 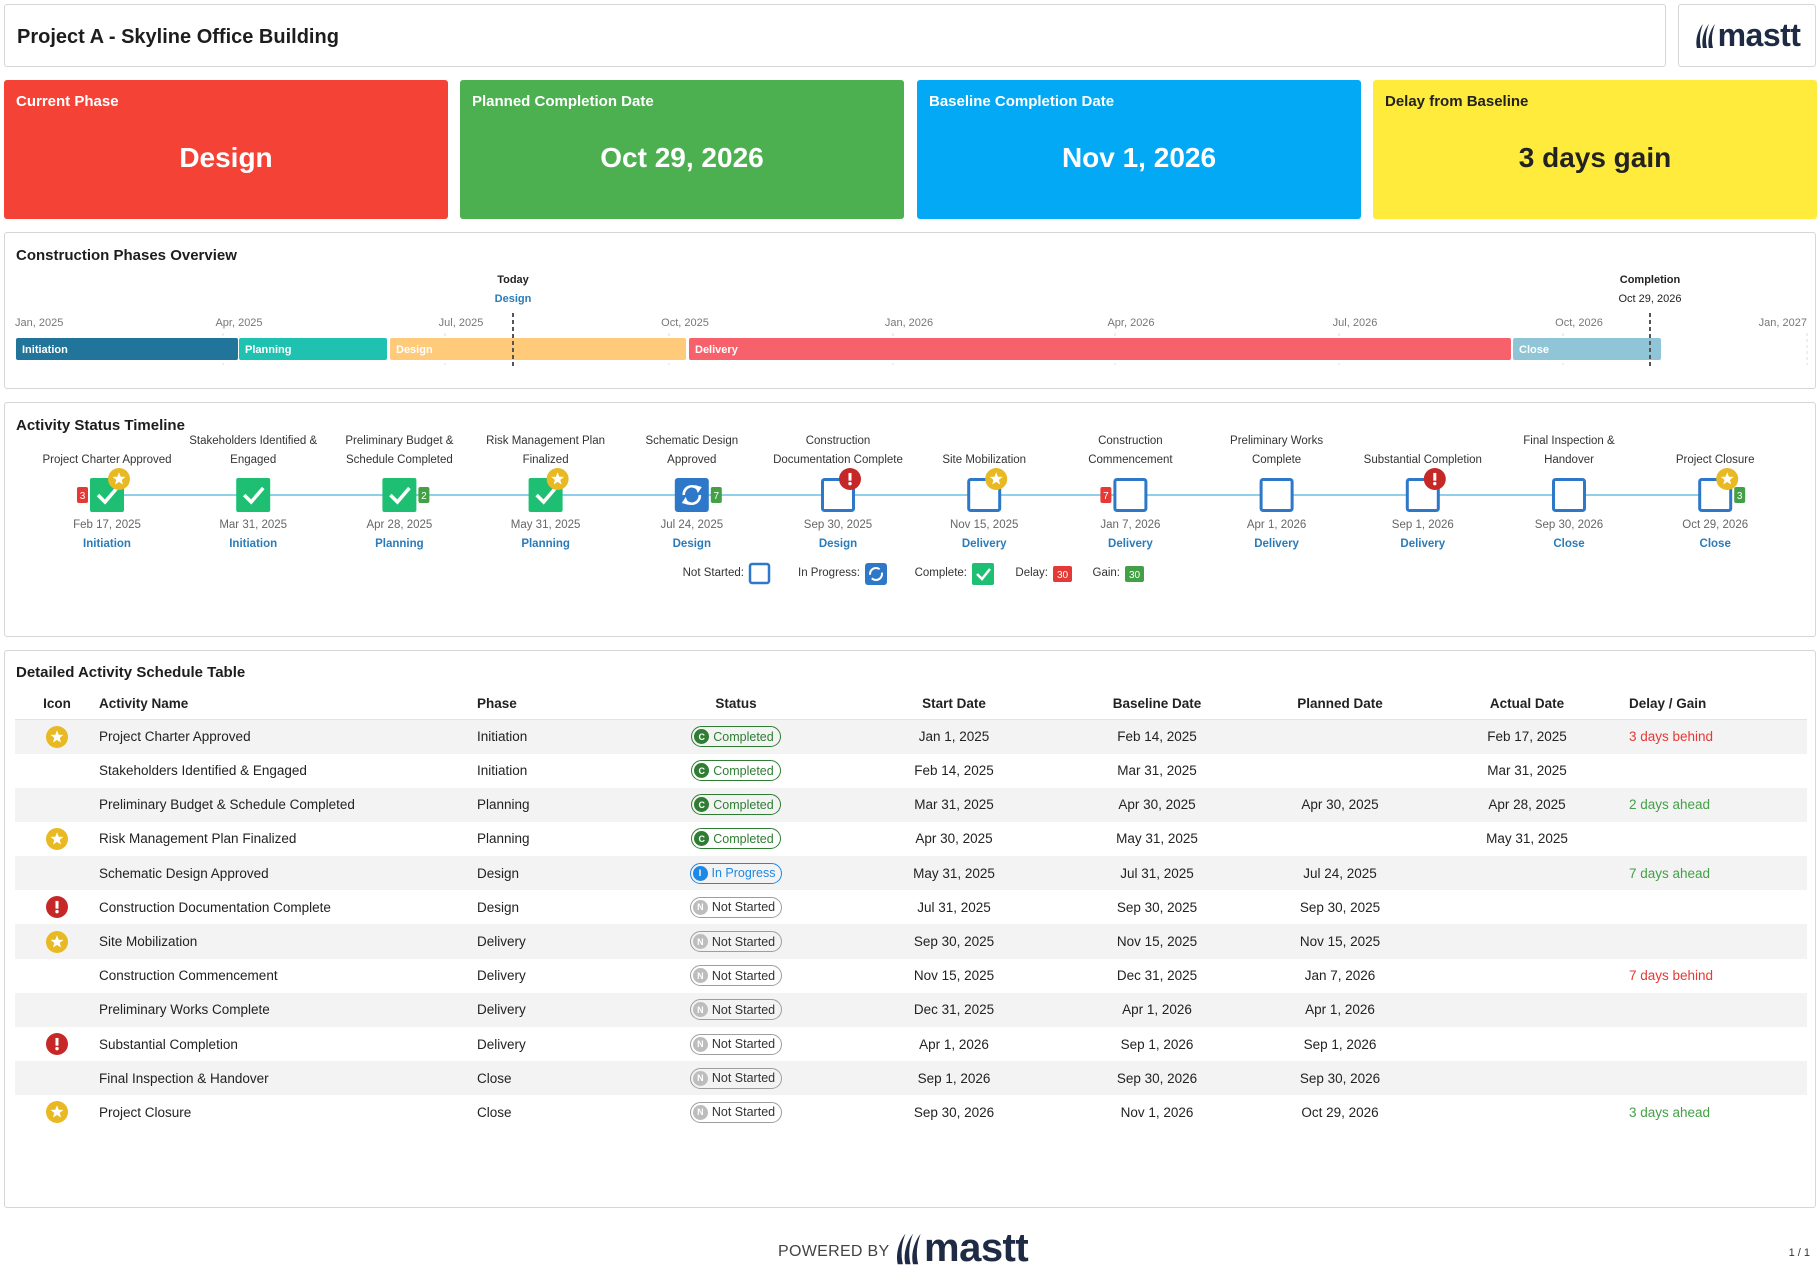 What do you see at coordinates (743, 736) in the screenshot?
I see `status-label: Completed` at bounding box center [743, 736].